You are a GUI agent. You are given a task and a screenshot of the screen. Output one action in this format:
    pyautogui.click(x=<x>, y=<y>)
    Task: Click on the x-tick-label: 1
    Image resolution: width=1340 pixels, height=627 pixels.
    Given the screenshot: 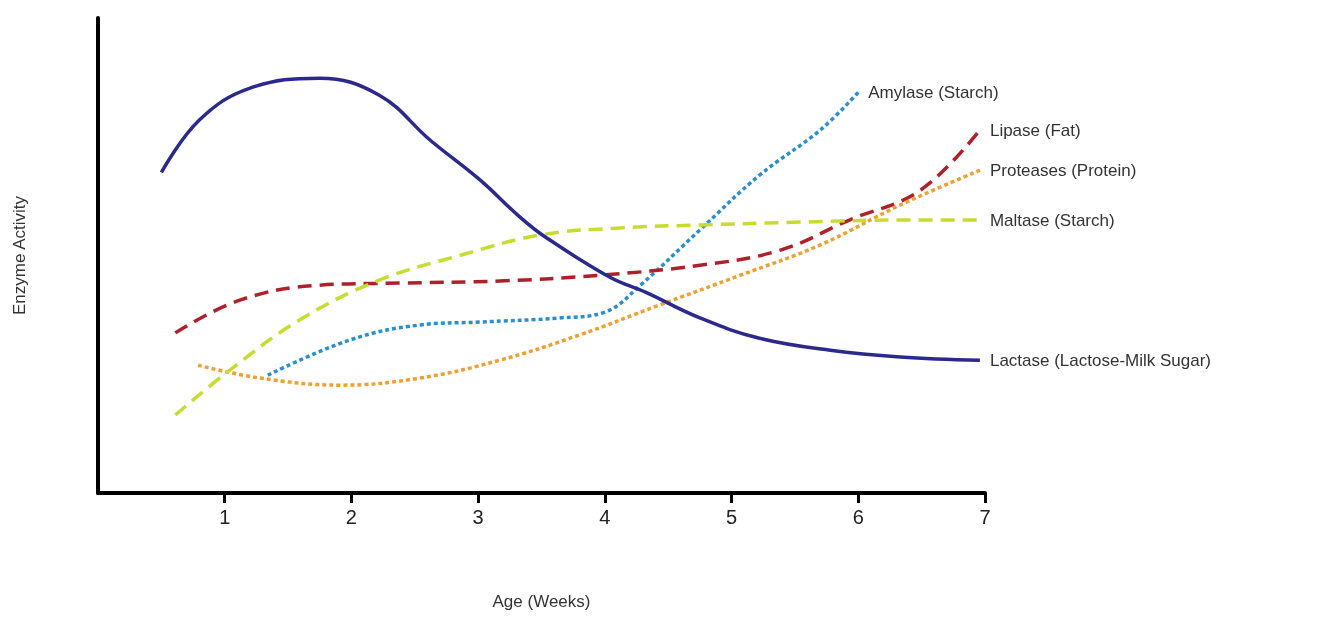 What is the action you would take?
    pyautogui.click(x=225, y=517)
    